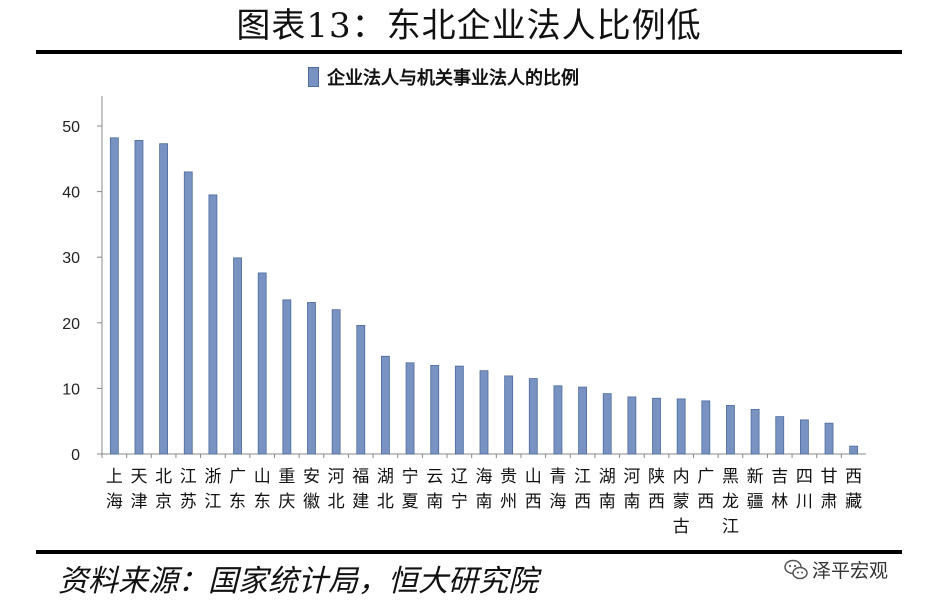  I want to click on x-tick-label: 福建, so click(360, 489).